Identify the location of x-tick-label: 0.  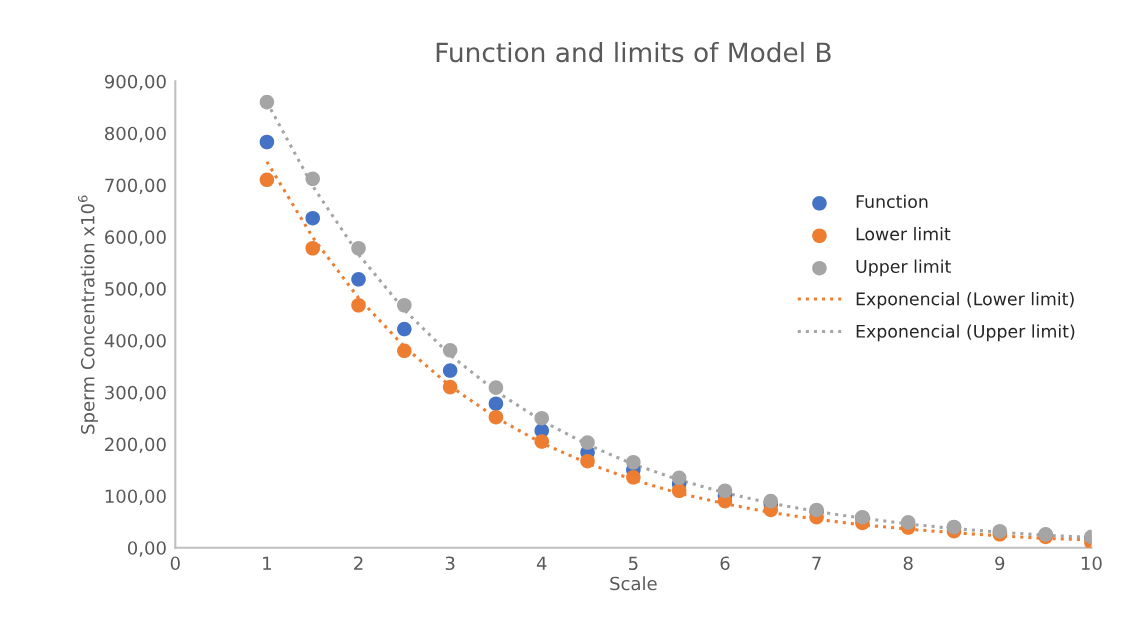
(175, 563).